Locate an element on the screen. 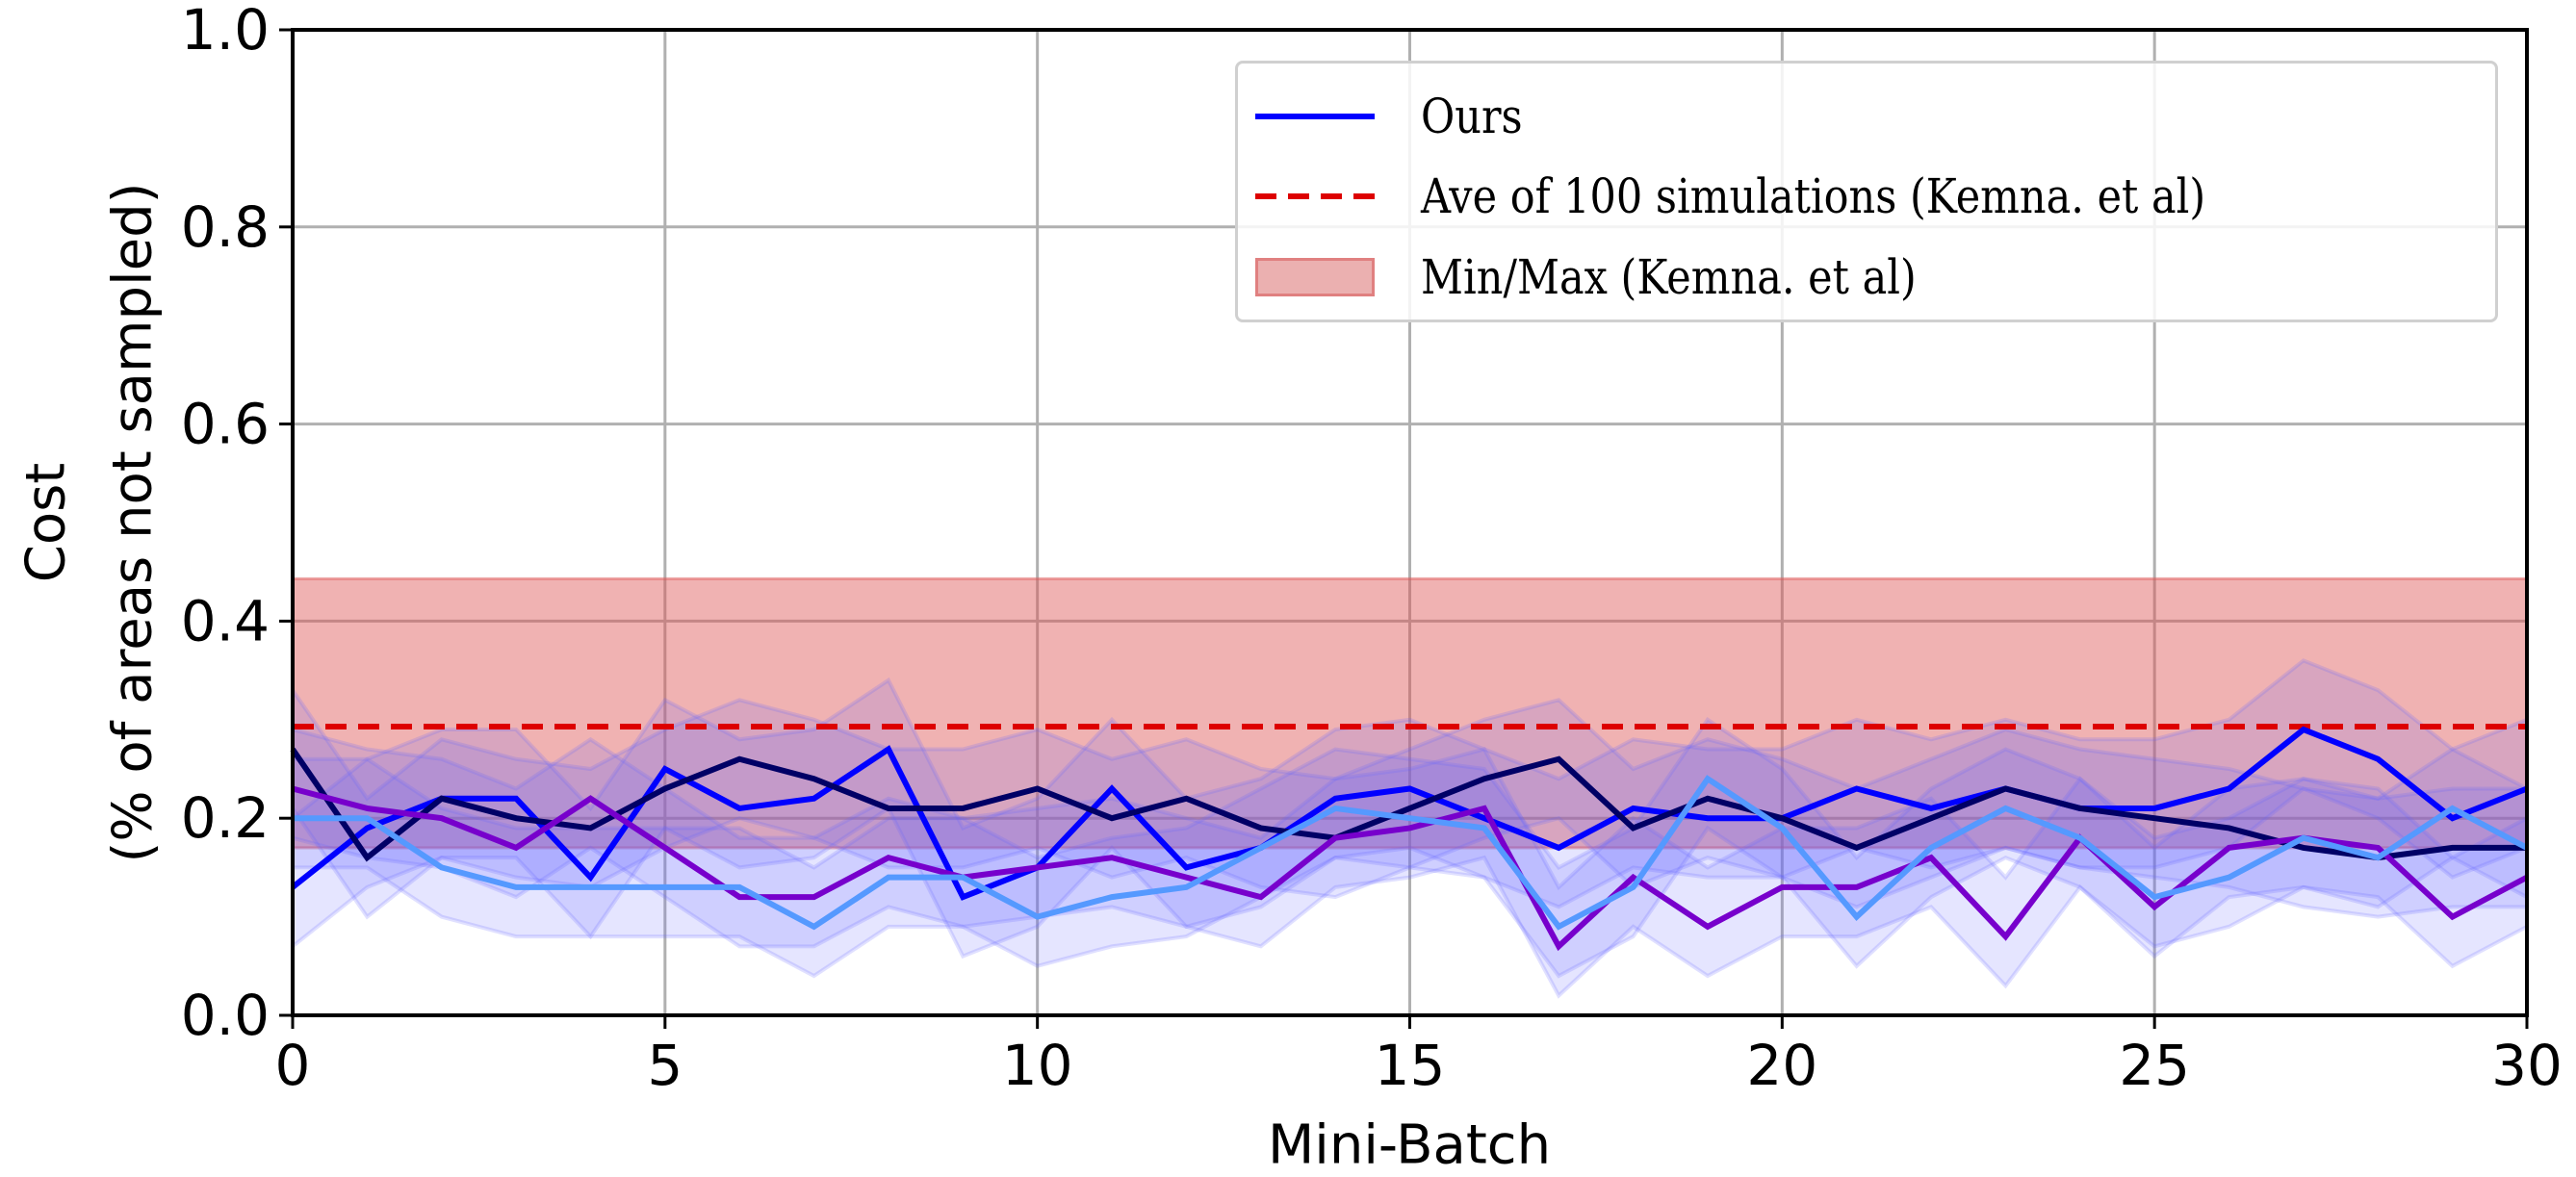  x-tick-label: 5 is located at coordinates (665, 1065).